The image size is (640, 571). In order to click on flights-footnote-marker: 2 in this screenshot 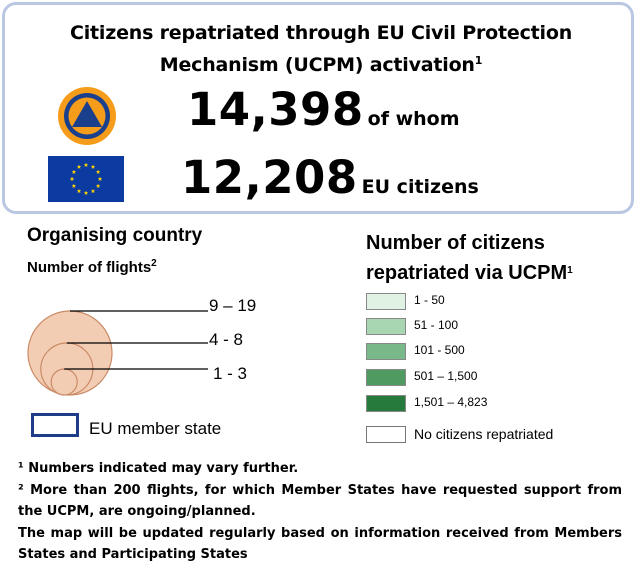, I will do `click(154, 263)`.